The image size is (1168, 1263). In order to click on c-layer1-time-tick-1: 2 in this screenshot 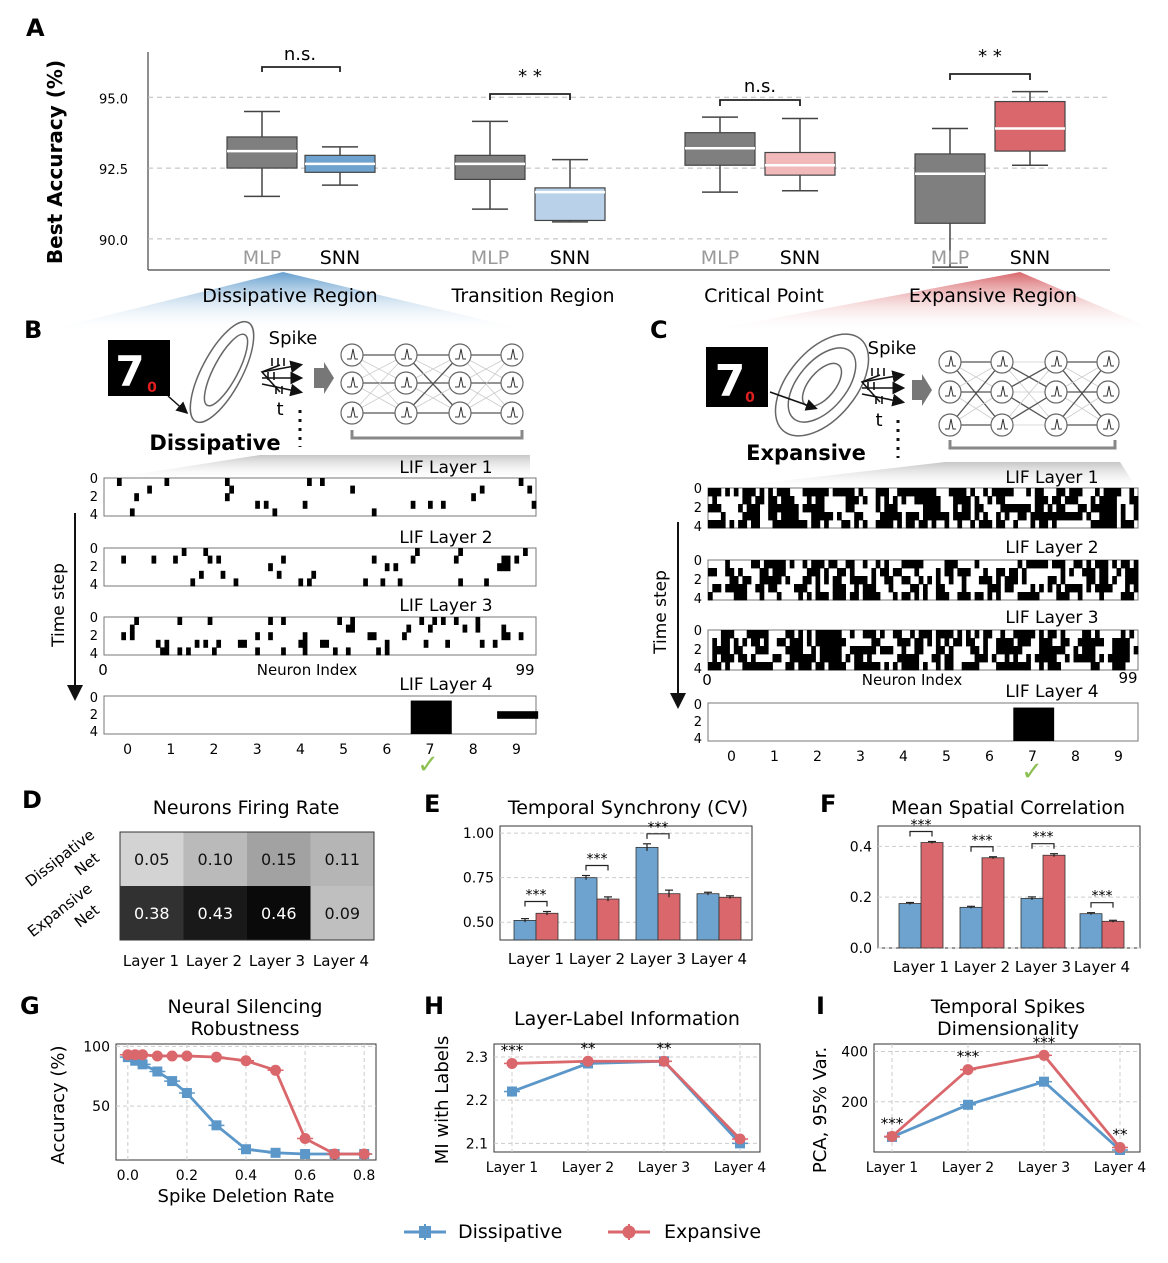, I will do `click(698, 508)`.